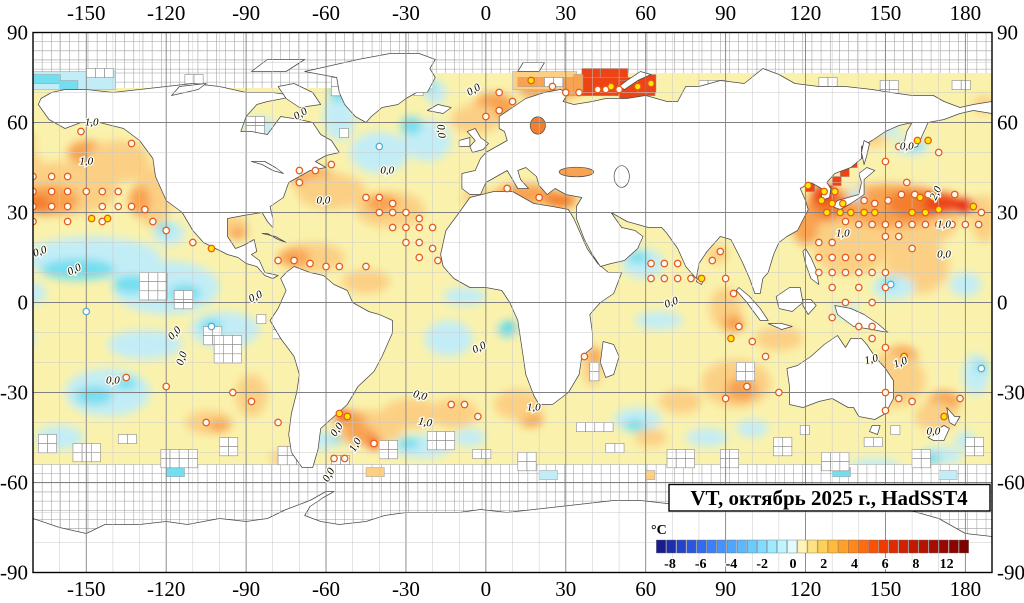 The width and height of the screenshot is (1024, 603). I want to click on lat-tick-label: 90, so click(17, 33).